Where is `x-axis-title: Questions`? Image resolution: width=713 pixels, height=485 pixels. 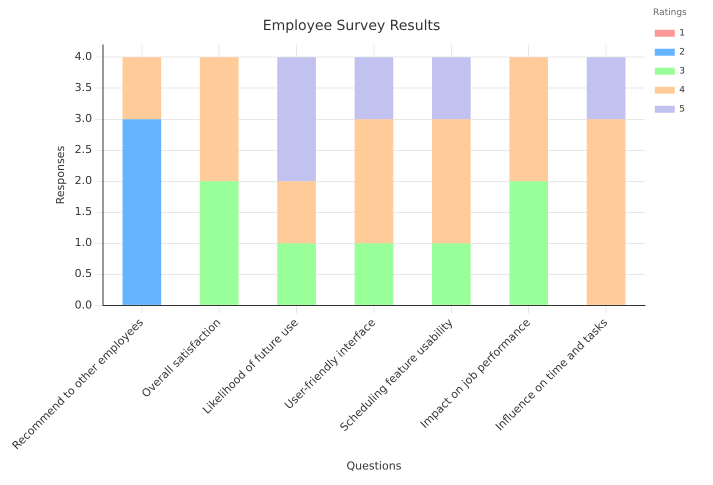
x-axis-title: Questions is located at coordinates (374, 465).